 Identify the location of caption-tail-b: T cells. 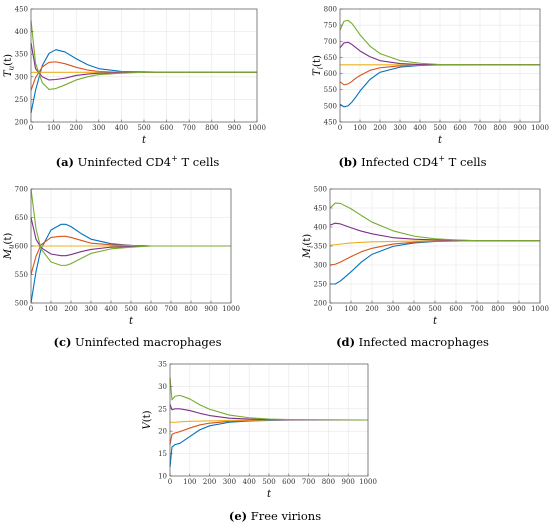
(466, 161).